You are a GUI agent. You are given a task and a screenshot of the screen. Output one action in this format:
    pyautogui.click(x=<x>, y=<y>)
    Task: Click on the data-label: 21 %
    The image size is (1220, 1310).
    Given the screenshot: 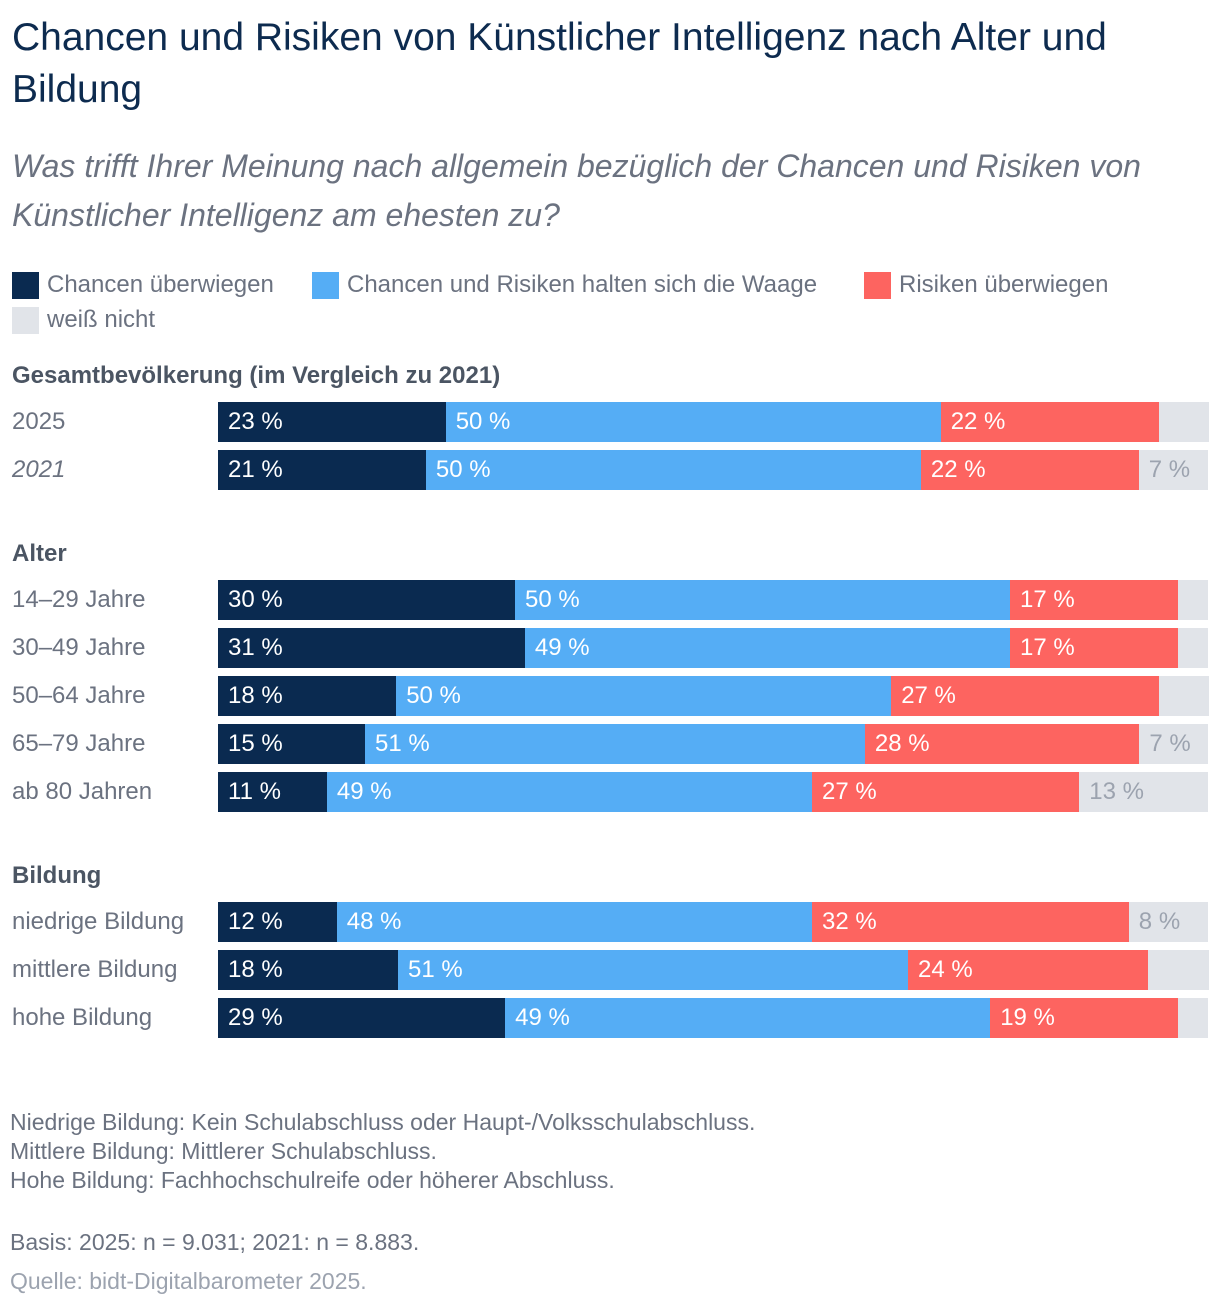 What is the action you would take?
    pyautogui.click(x=255, y=469)
    